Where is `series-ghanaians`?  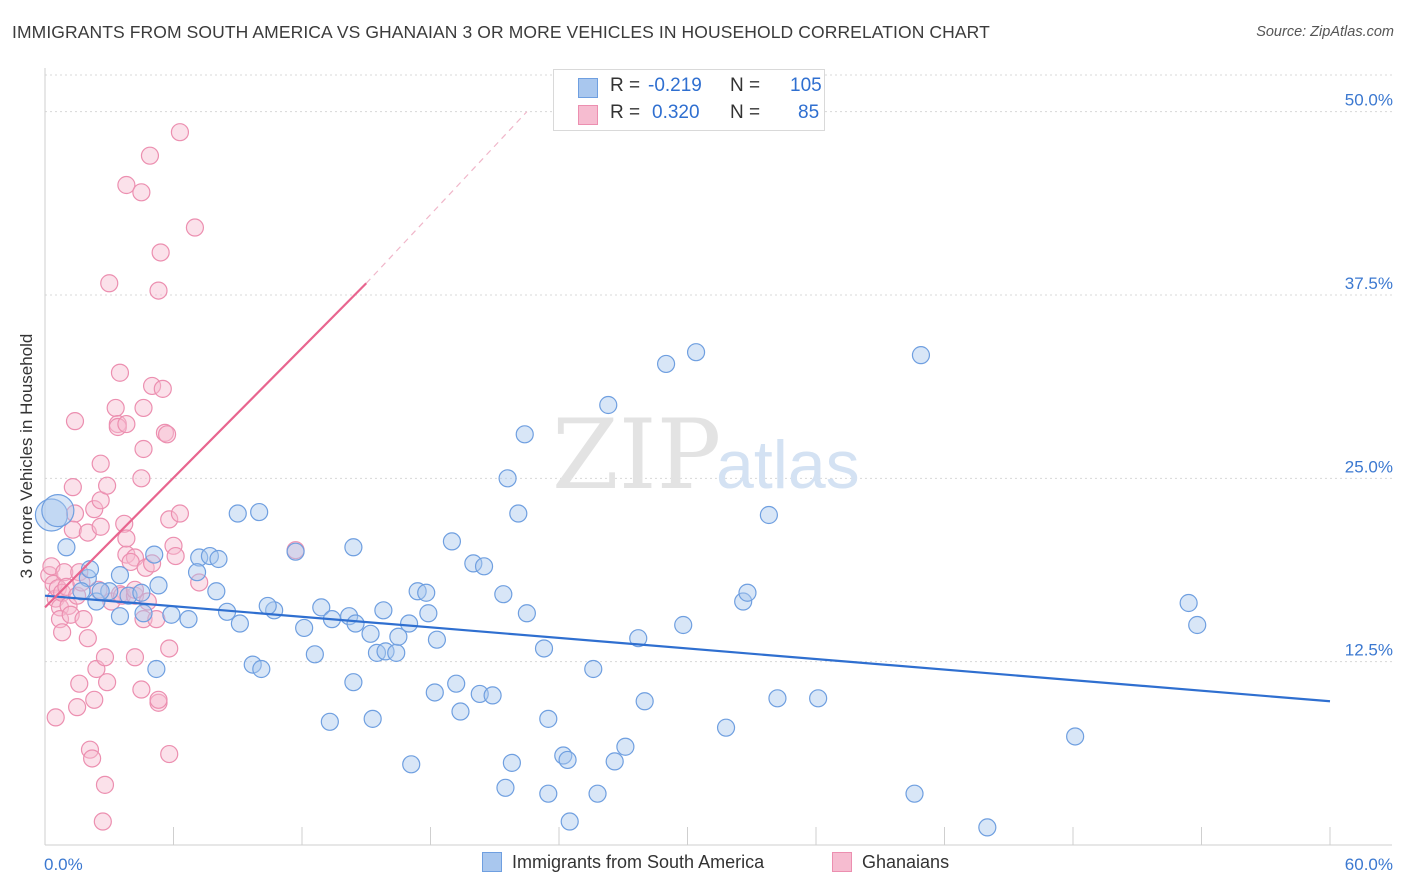 series-ghanaians is located at coordinates (172, 477).